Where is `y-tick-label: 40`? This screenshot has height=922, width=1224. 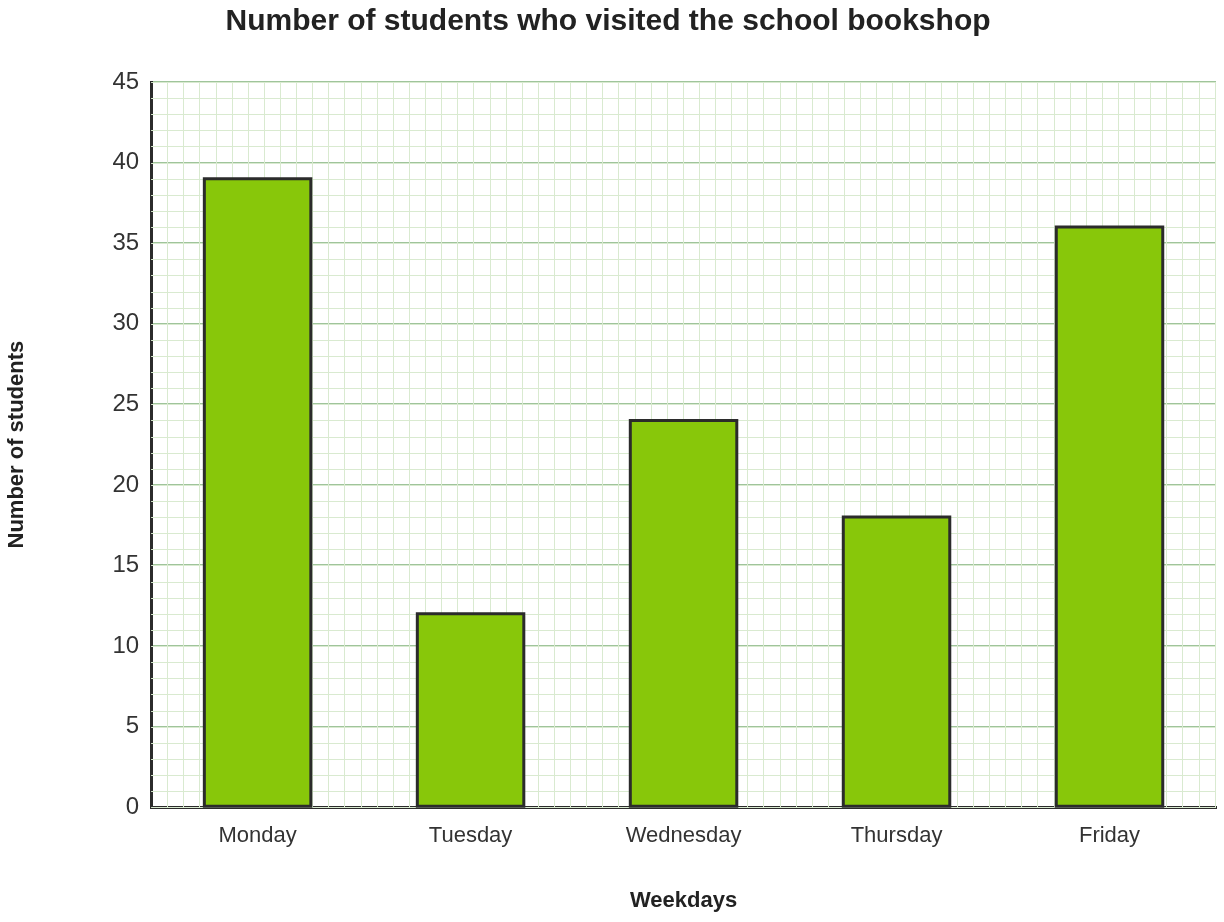
y-tick-label: 40 is located at coordinates (126, 161).